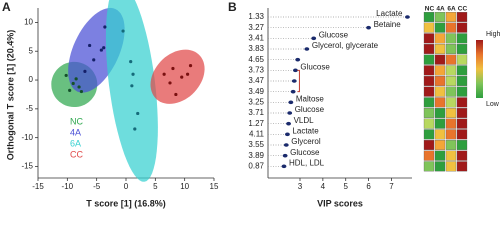 This screenshot has width=500, height=240. Describe the element at coordinates (97, 186) in the screenshot. I see `x-tick-label: -5` at that location.